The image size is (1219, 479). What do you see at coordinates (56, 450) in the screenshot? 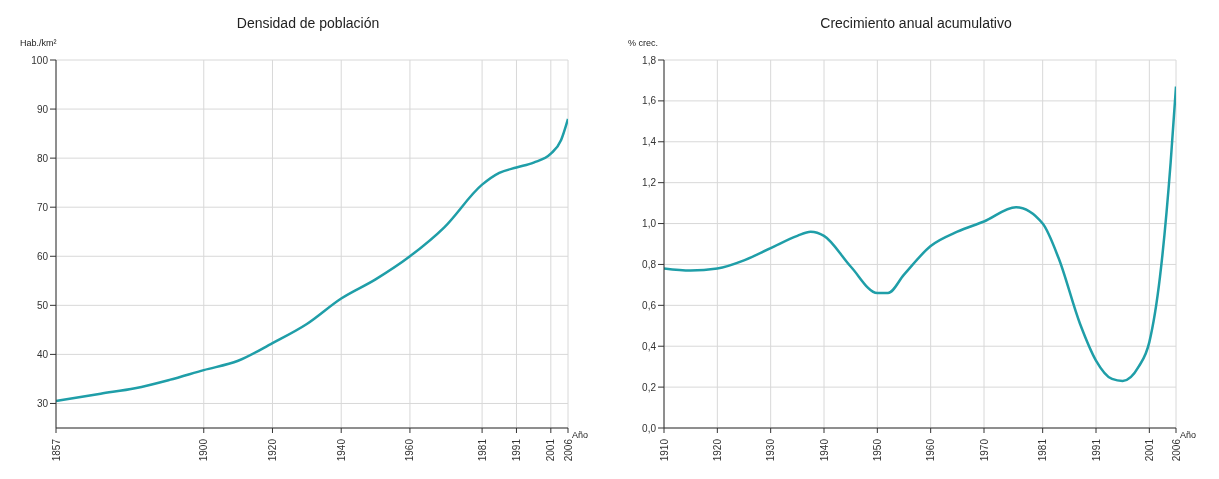
I see `x-tick-label: 1857` at bounding box center [56, 450].